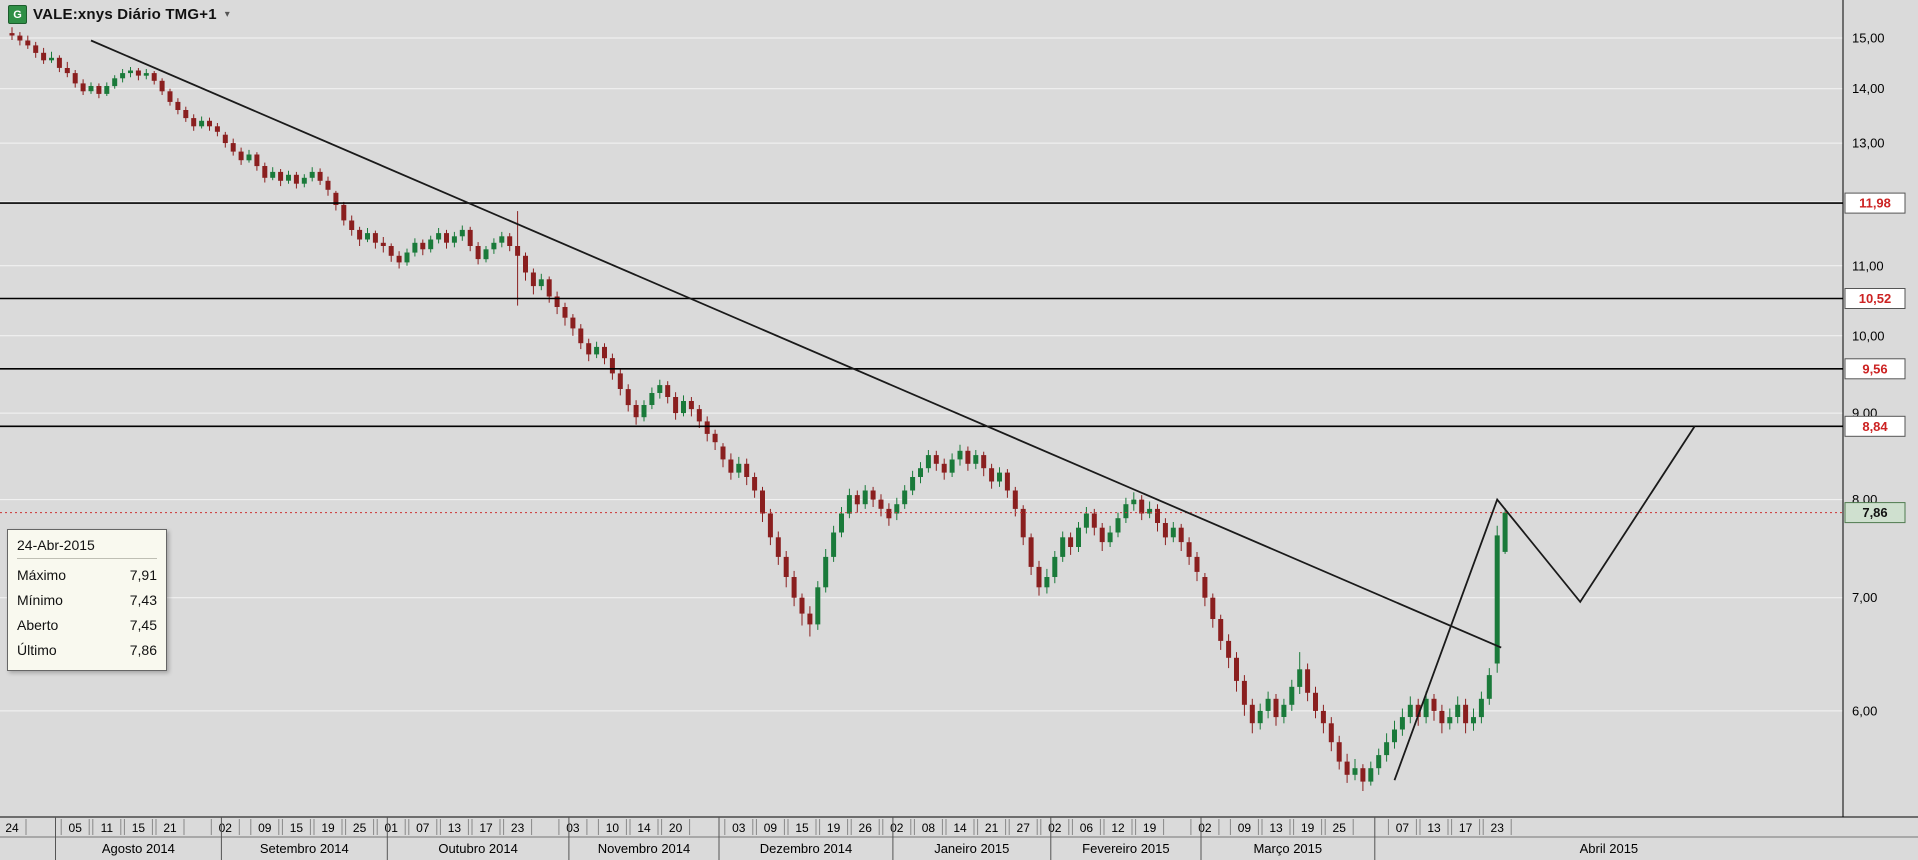  I want to click on symbol-selector: G VALE:xnys Diário TMG+1 ▾, so click(119, 14).